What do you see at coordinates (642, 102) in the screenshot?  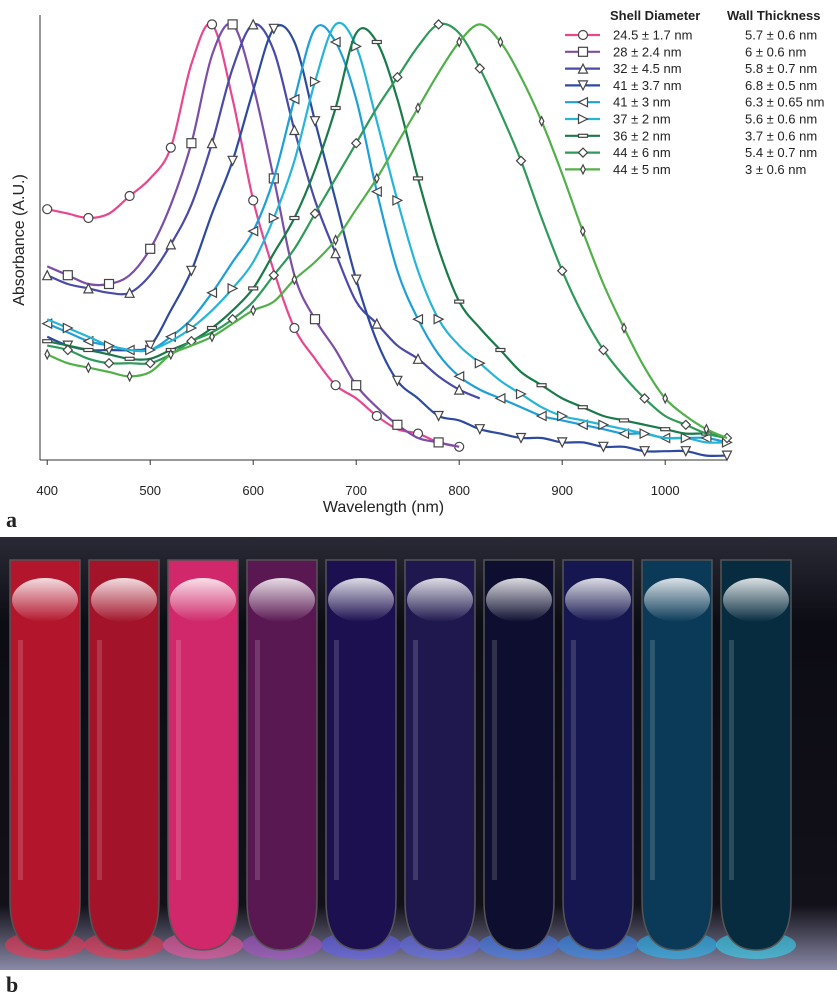 I see `legend-label: 41 ± 3 nm` at bounding box center [642, 102].